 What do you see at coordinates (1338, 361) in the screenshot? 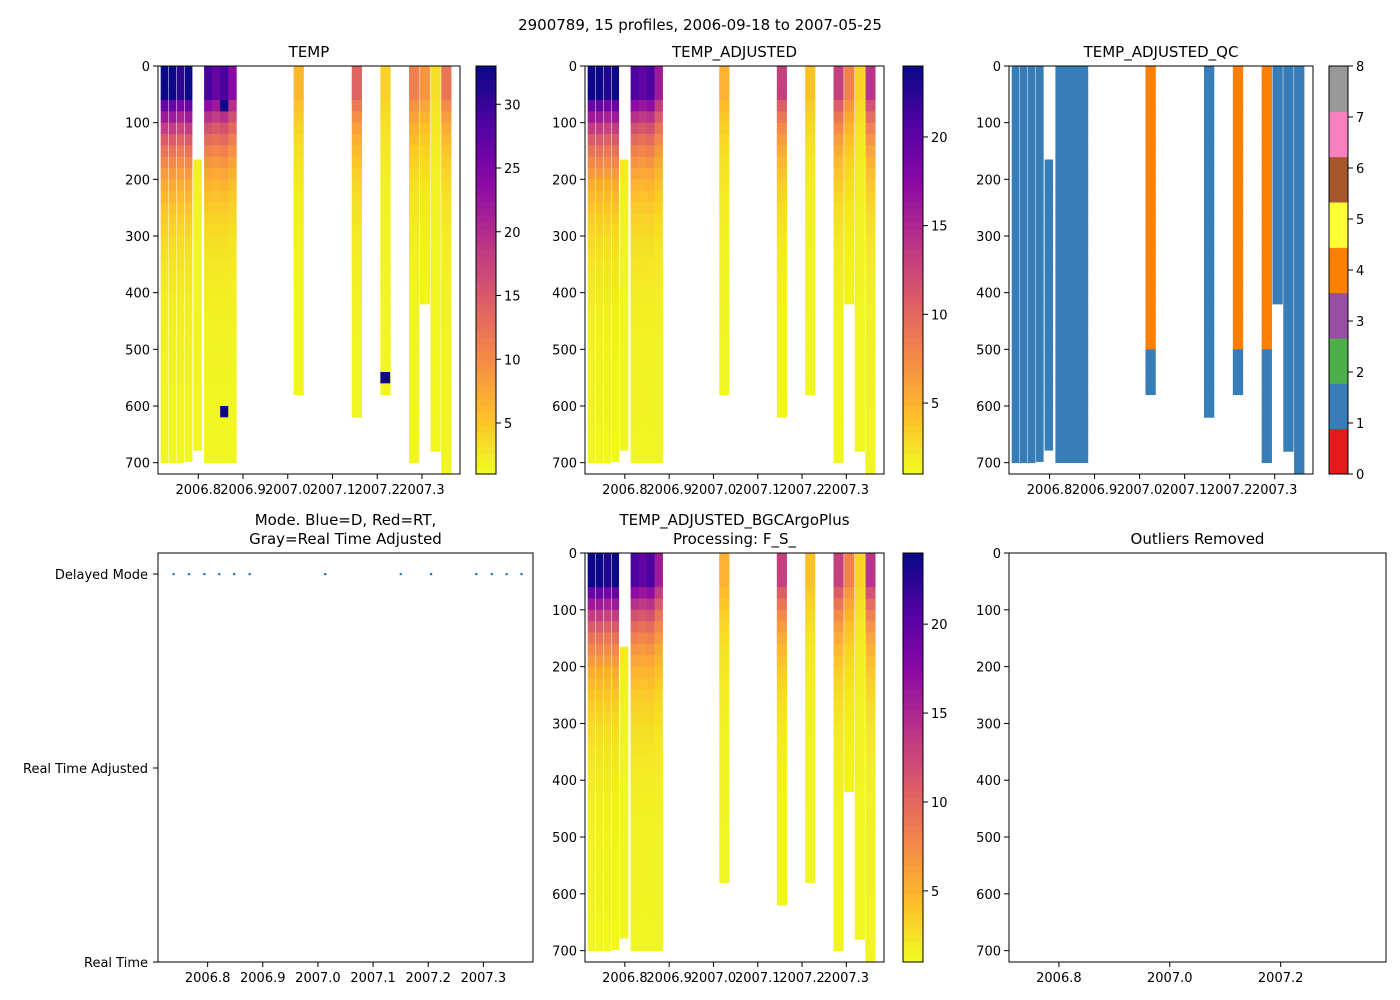
I see `colorbar-swatch` at bounding box center [1338, 361].